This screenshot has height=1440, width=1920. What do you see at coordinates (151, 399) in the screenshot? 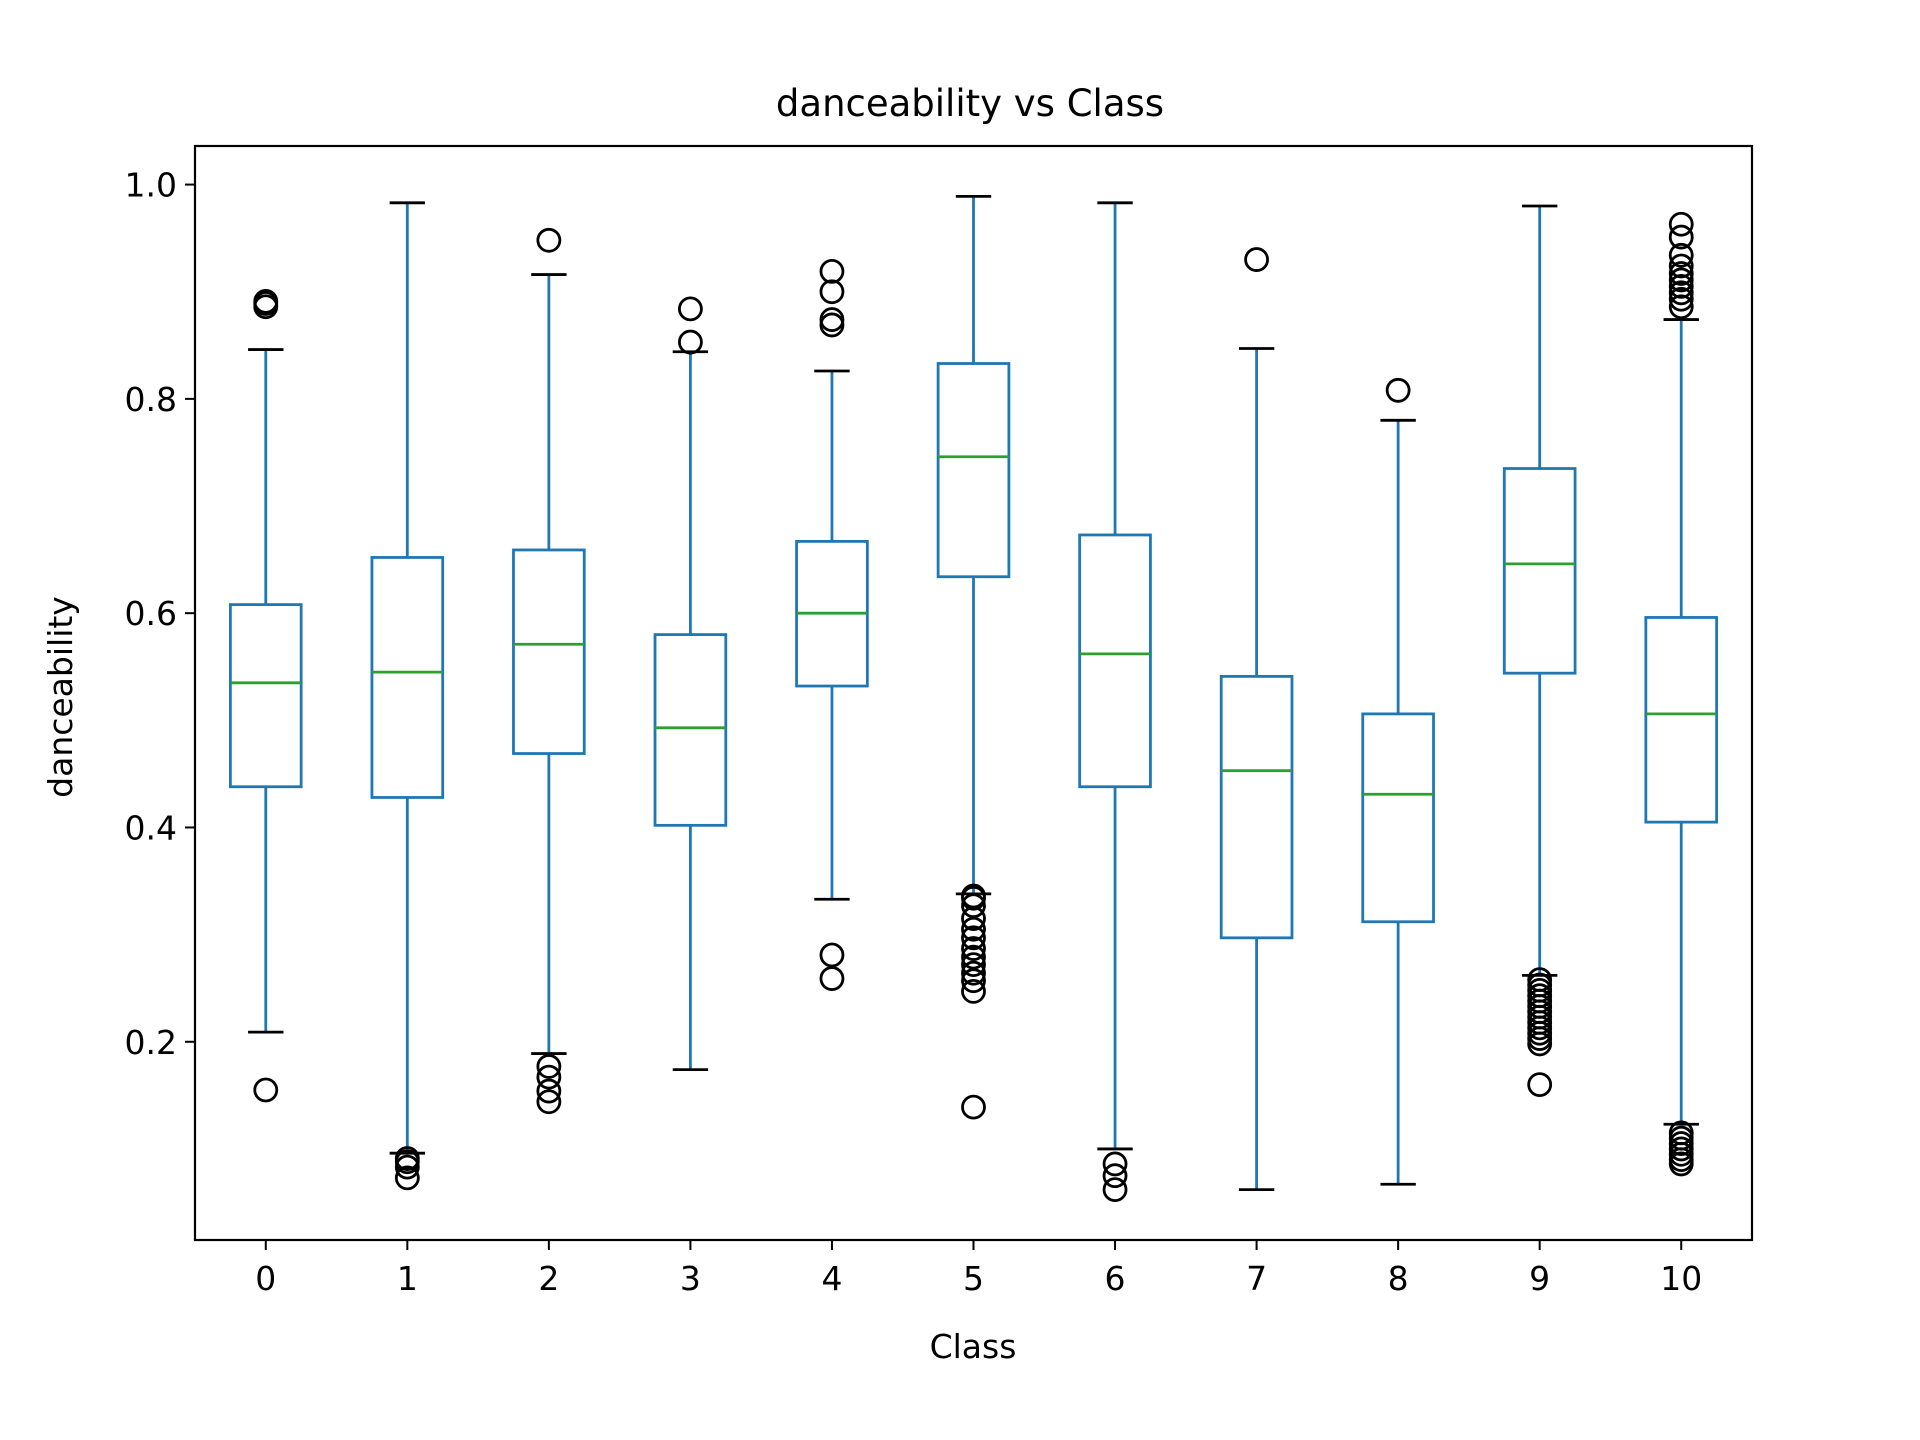
I see `y-tick-label: 0.8` at bounding box center [151, 399].